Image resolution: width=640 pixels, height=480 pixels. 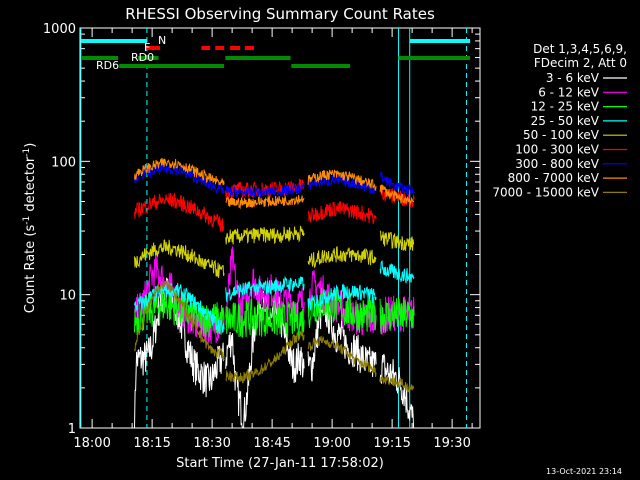 I want to click on legend-label: 7000 - 15000 keV, so click(x=545, y=192).